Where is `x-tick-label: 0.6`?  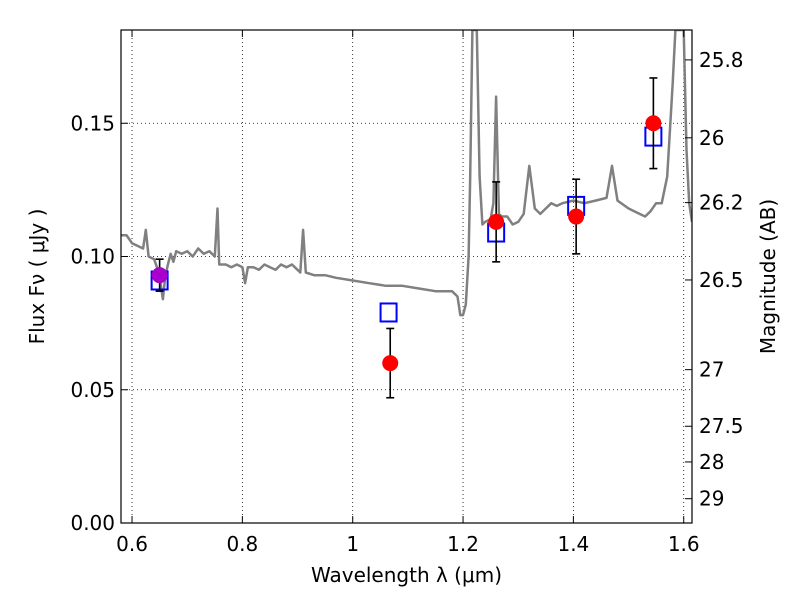 x-tick-label: 0.6 is located at coordinates (132, 544).